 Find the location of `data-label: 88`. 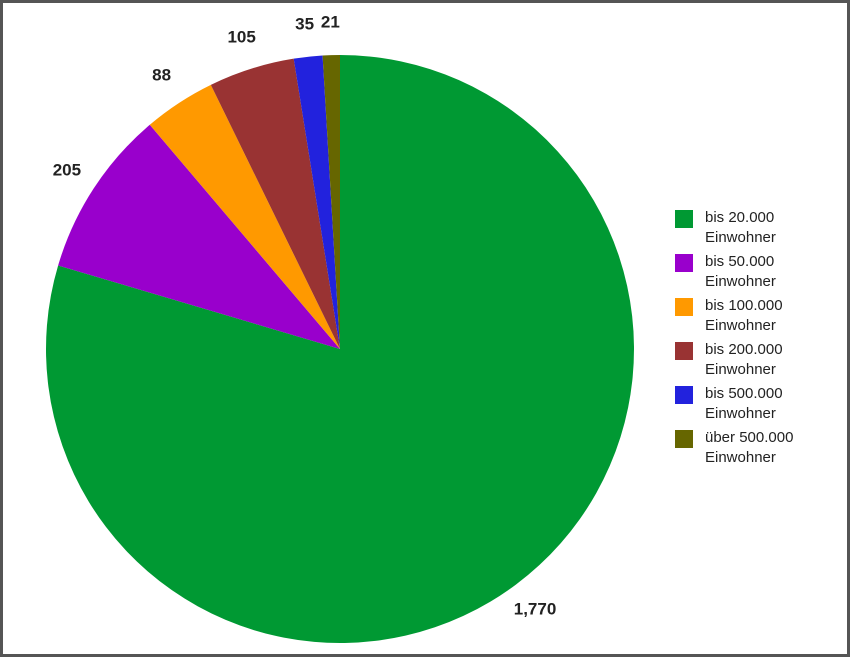

data-label: 88 is located at coordinates (161, 75).